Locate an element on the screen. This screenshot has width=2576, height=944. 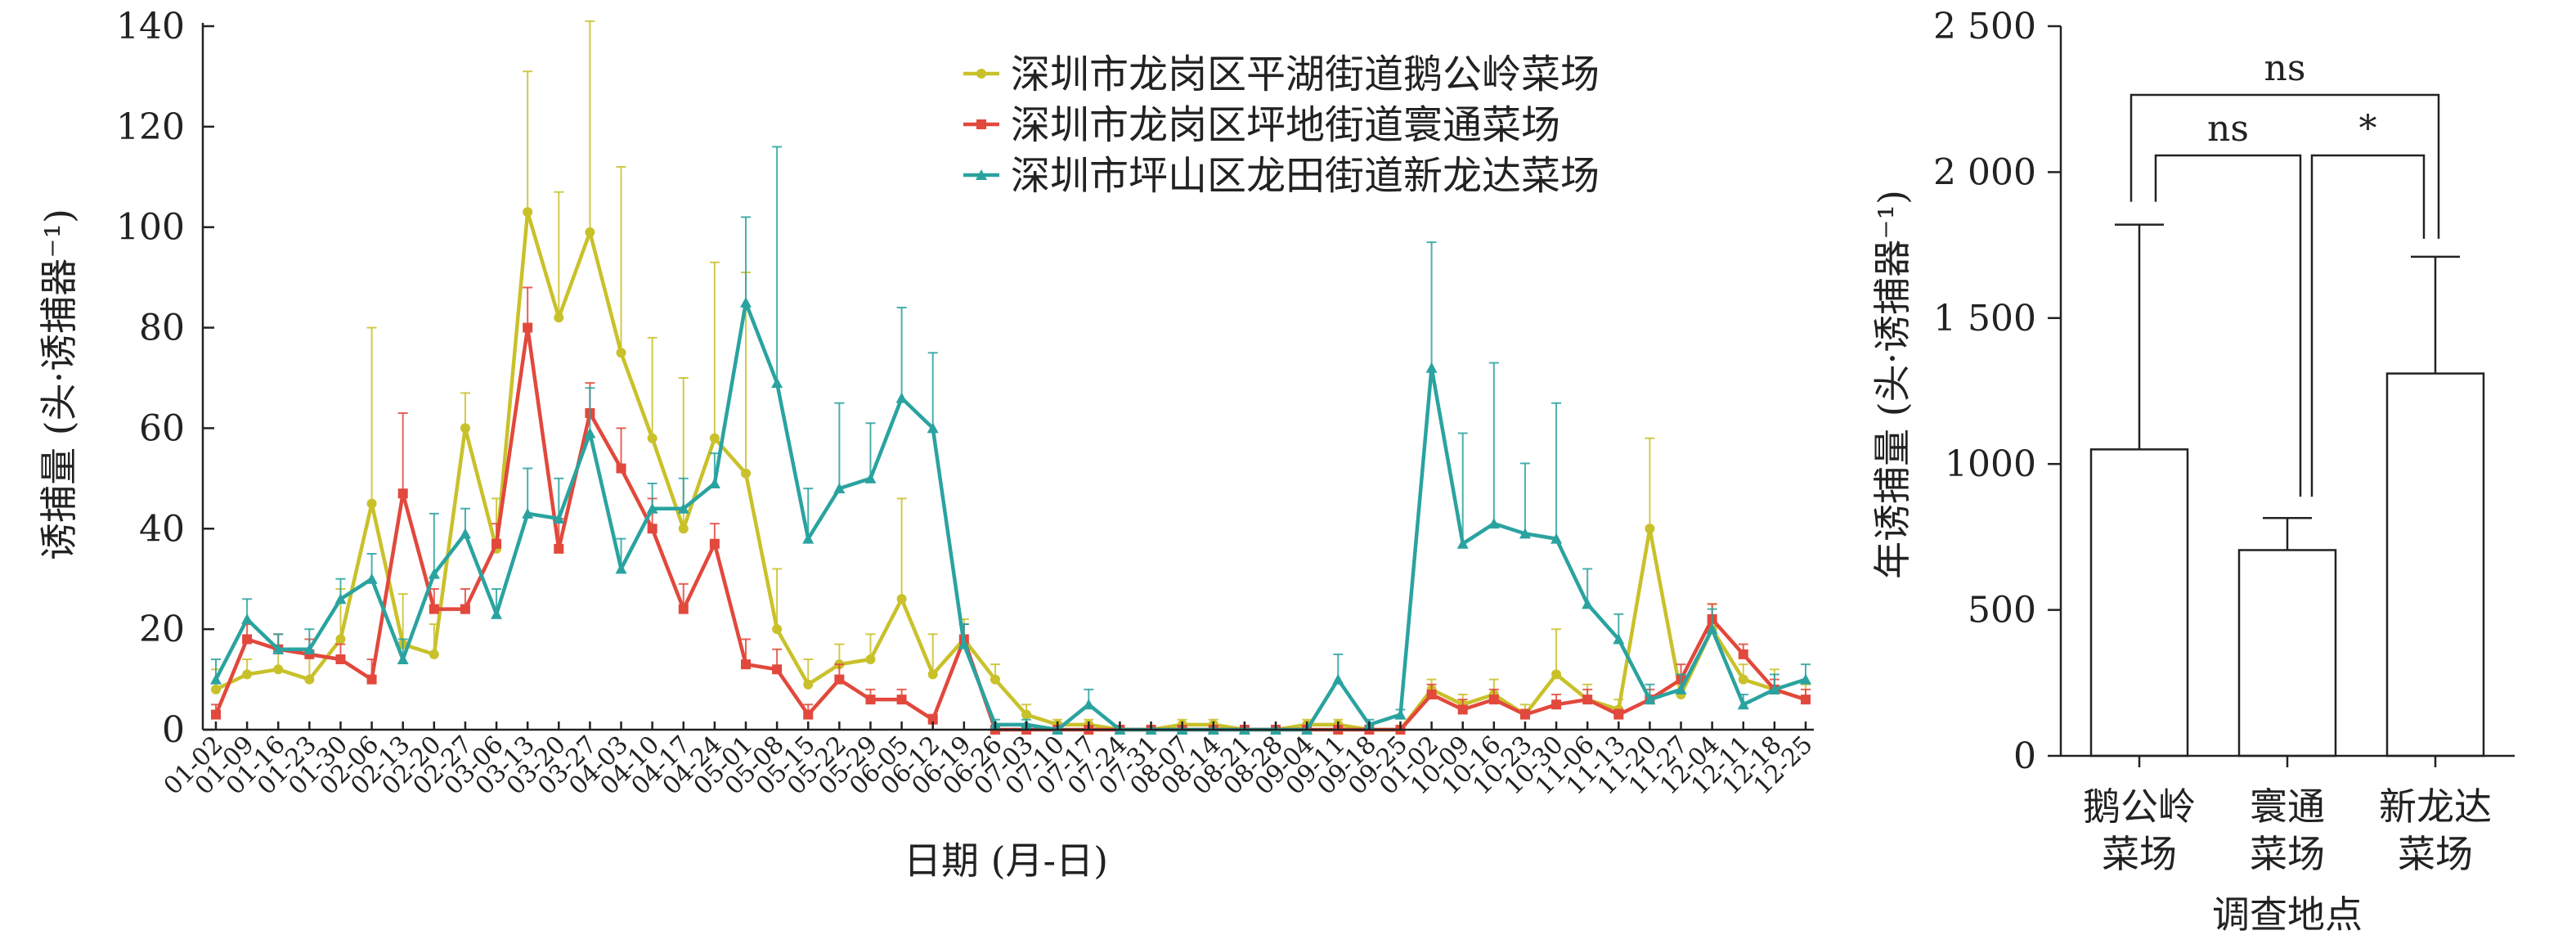
bar-x-axis-title: 调查地点 is located at coordinates (2287, 914).